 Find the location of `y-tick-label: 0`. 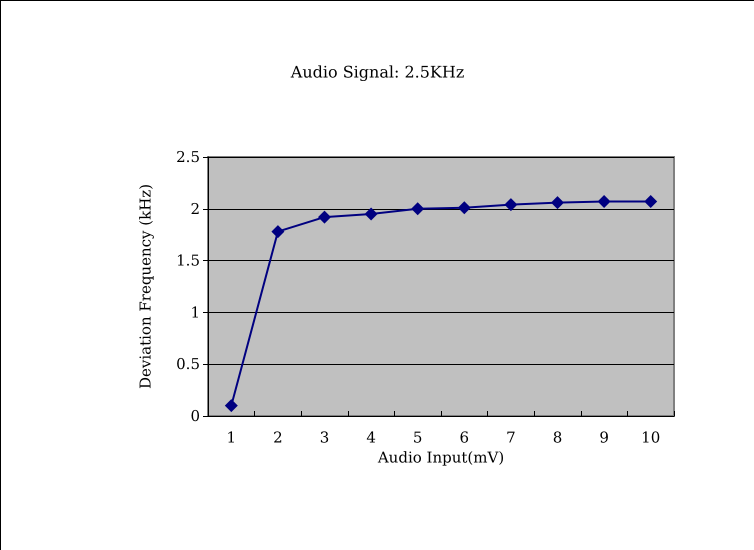

y-tick-label: 0 is located at coordinates (195, 416).